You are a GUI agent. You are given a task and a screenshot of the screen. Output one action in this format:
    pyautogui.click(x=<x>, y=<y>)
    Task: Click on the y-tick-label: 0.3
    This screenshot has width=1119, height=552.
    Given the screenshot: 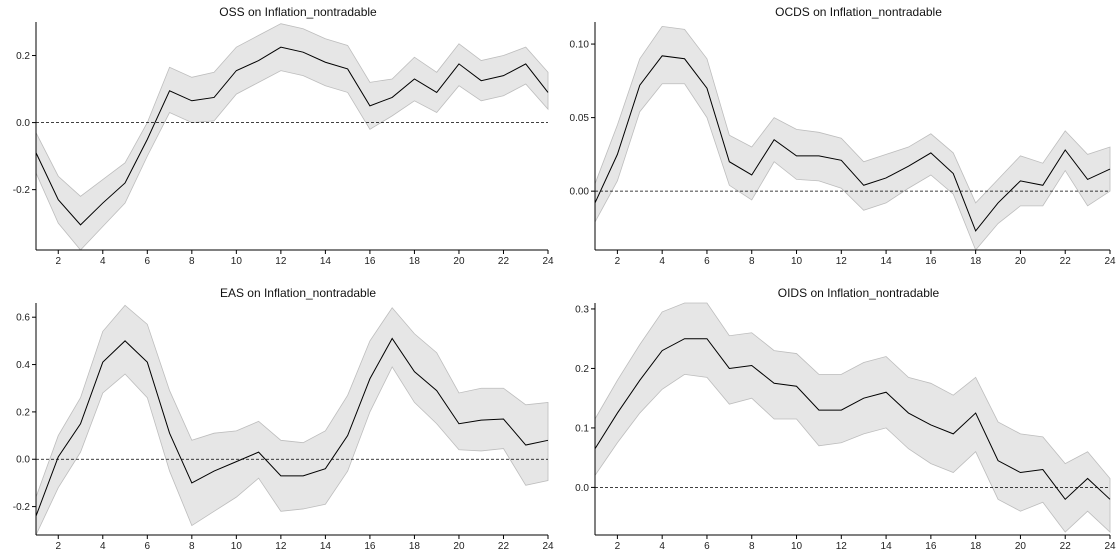 What is the action you would take?
    pyautogui.click(x=582, y=309)
    